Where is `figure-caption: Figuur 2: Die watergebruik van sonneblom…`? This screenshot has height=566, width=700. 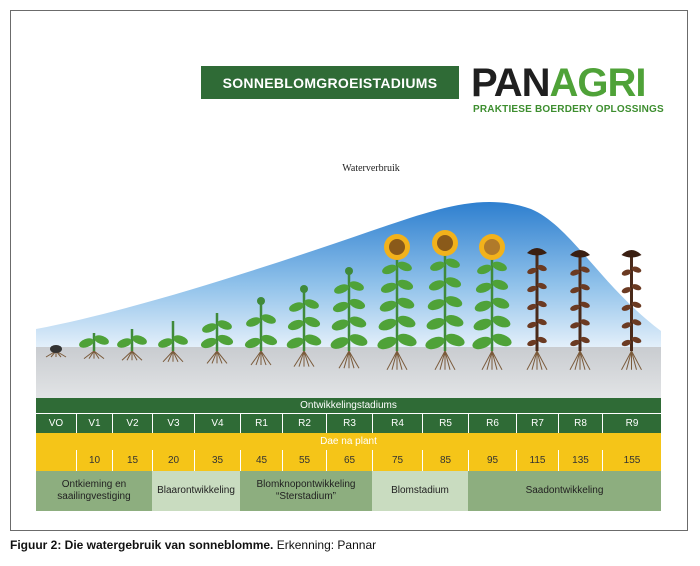 figure-caption: Figuur 2: Die watergebruik van sonneblom… is located at coordinates (193, 545).